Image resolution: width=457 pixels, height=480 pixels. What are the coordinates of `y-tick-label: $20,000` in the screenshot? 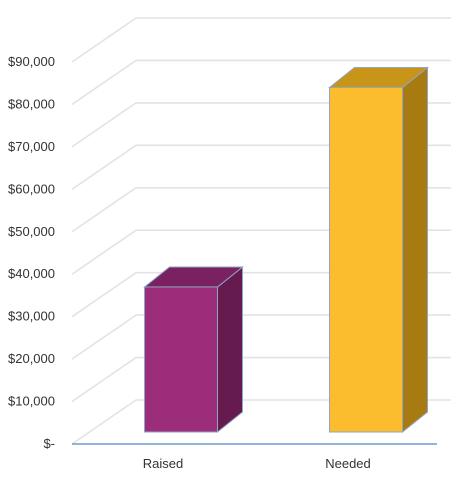 It's located at (31, 358).